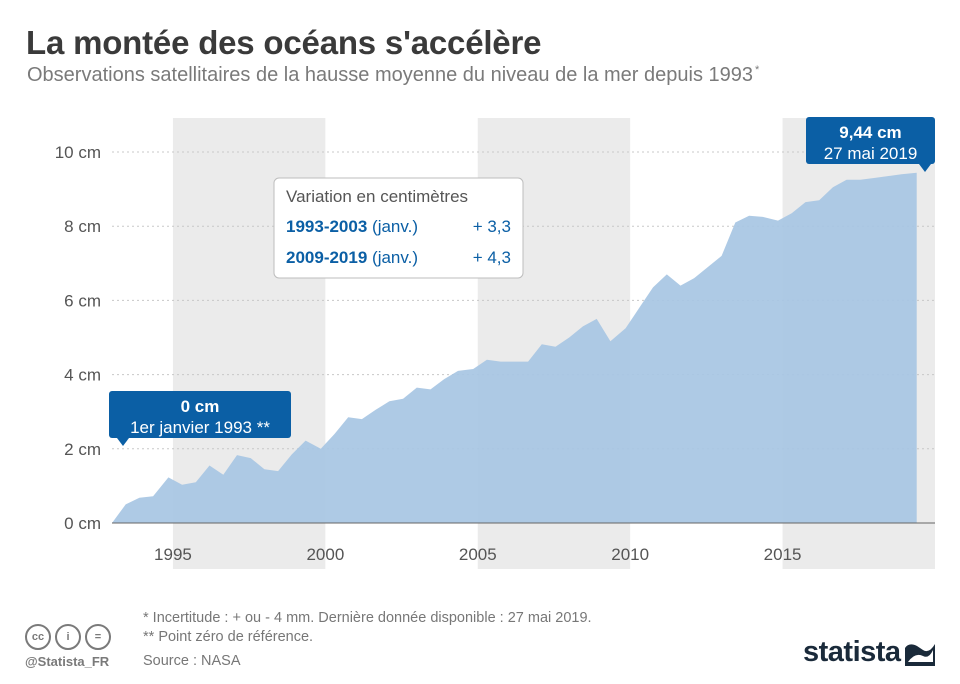 The image size is (960, 684). What do you see at coordinates (630, 554) in the screenshot?
I see `x-tick-label-2010: 2010` at bounding box center [630, 554].